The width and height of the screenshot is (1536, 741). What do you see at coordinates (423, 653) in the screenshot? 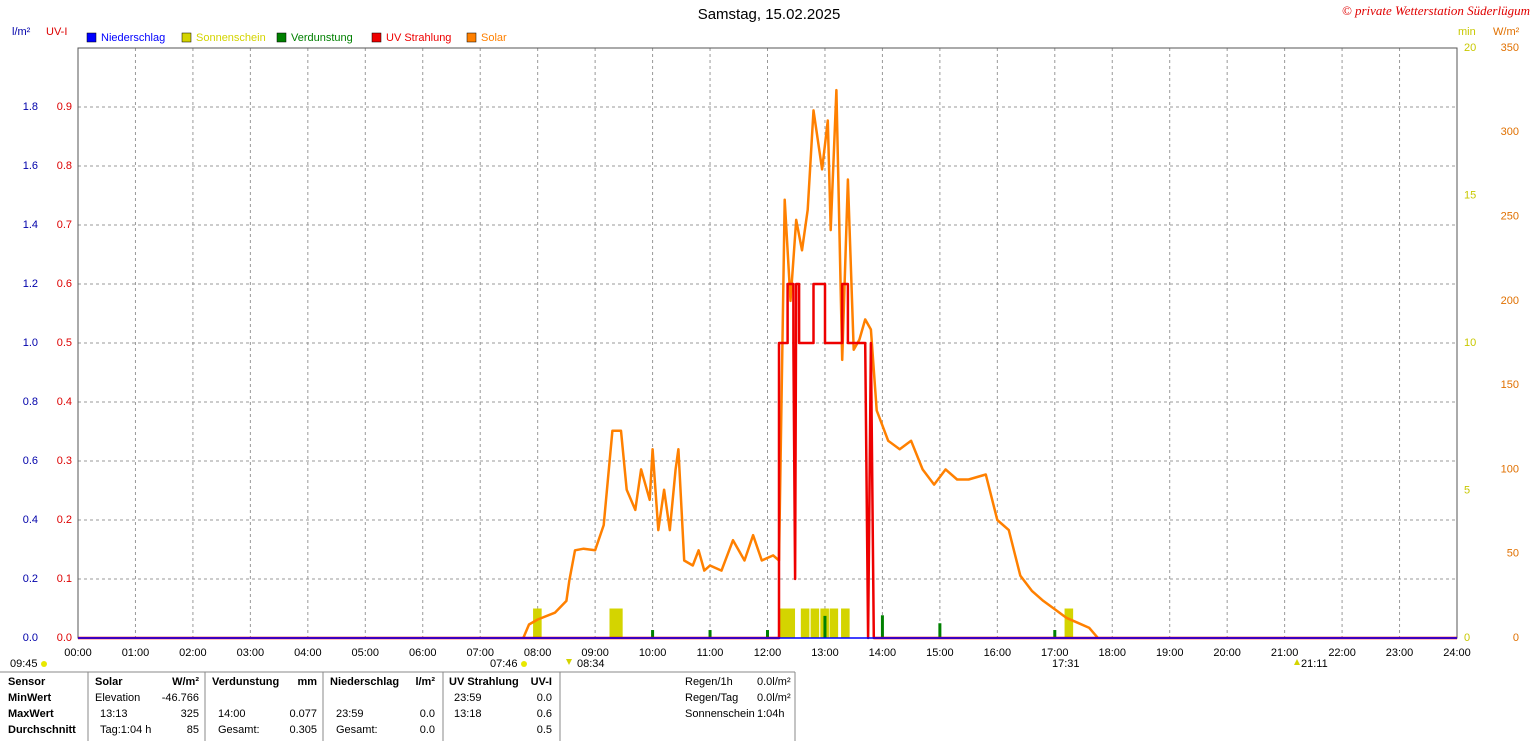
I see `x-tick-label: 06:00` at bounding box center [423, 653].